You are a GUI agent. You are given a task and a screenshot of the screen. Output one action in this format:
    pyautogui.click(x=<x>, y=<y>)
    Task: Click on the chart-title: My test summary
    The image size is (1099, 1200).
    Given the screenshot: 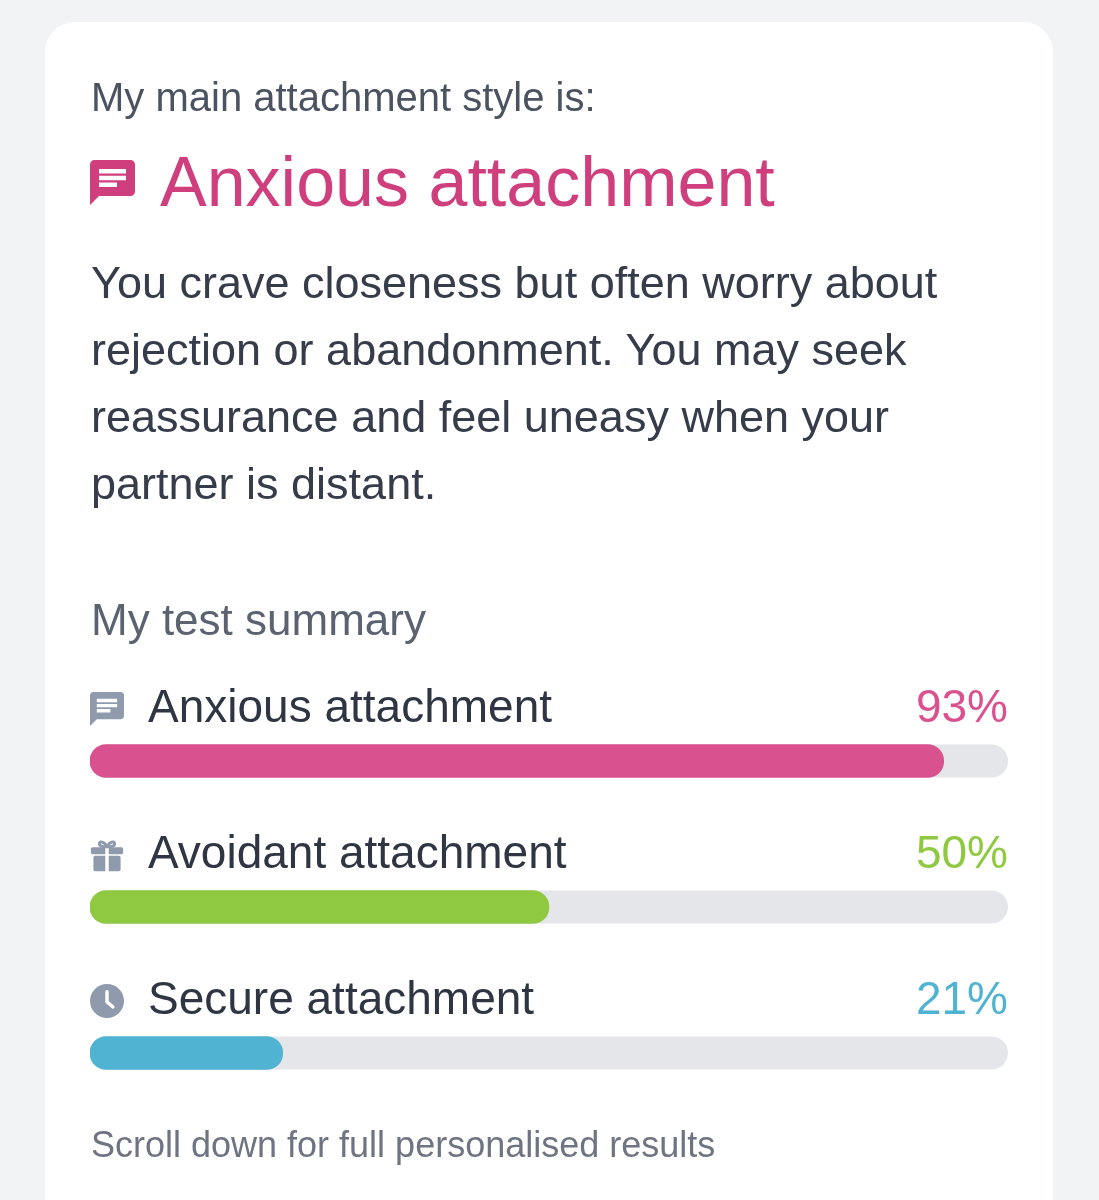 What is the action you would take?
    pyautogui.click(x=258, y=620)
    